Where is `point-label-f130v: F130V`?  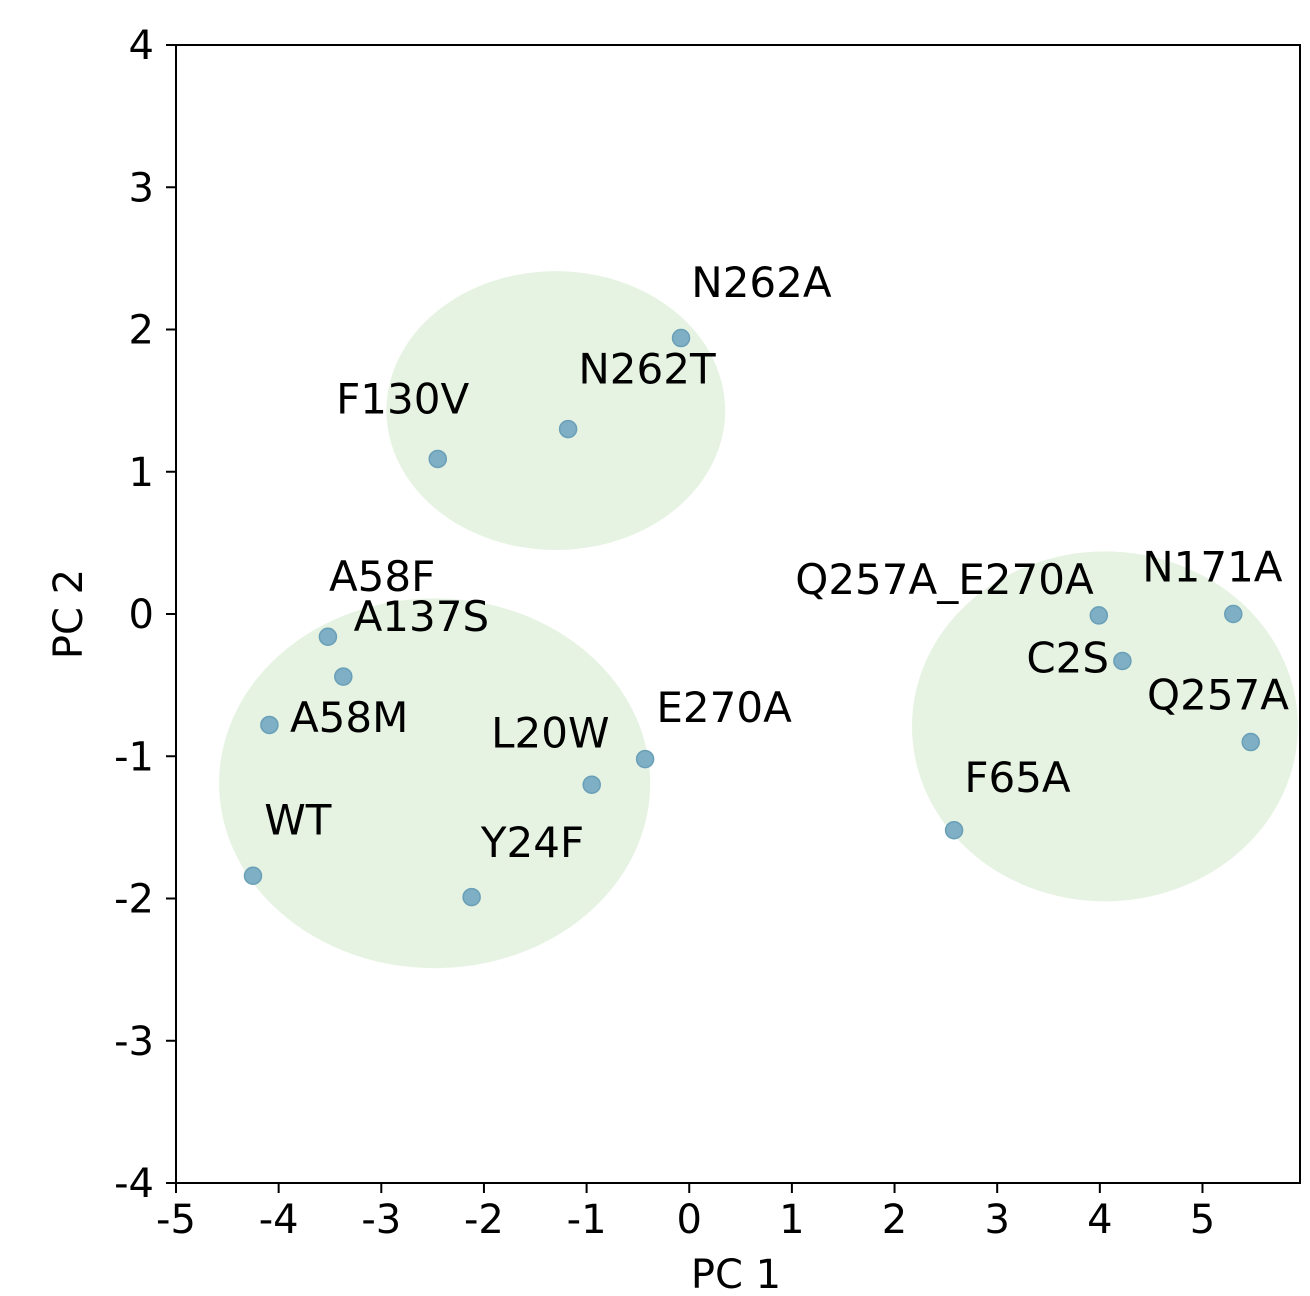 point-label-f130v: F130V is located at coordinates (402, 398).